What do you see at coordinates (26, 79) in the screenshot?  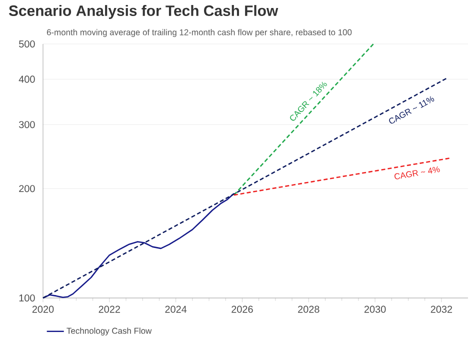 I see `y-tick-label: 400` at bounding box center [26, 79].